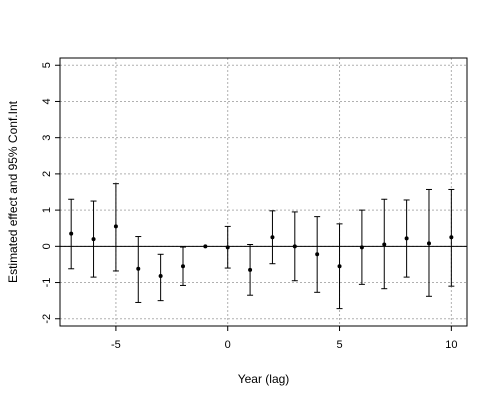 The image size is (500, 400). I want to click on y-tick-label: 2, so click(47, 174).